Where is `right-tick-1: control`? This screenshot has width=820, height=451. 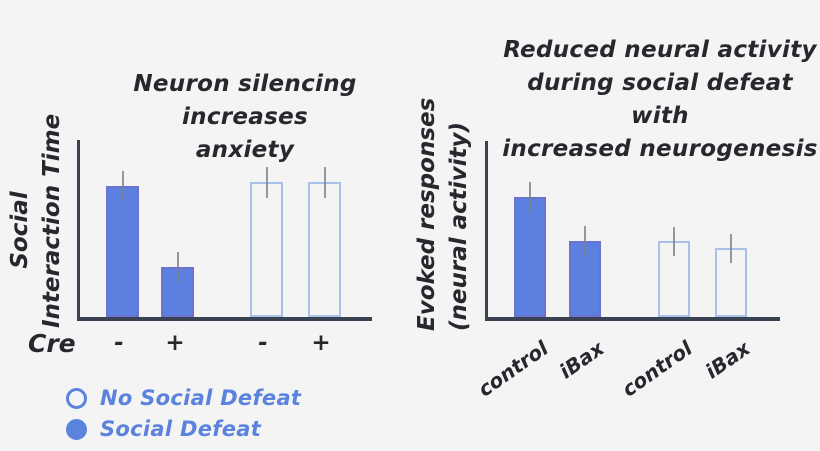
right-tick-1: control is located at coordinates (513, 369).